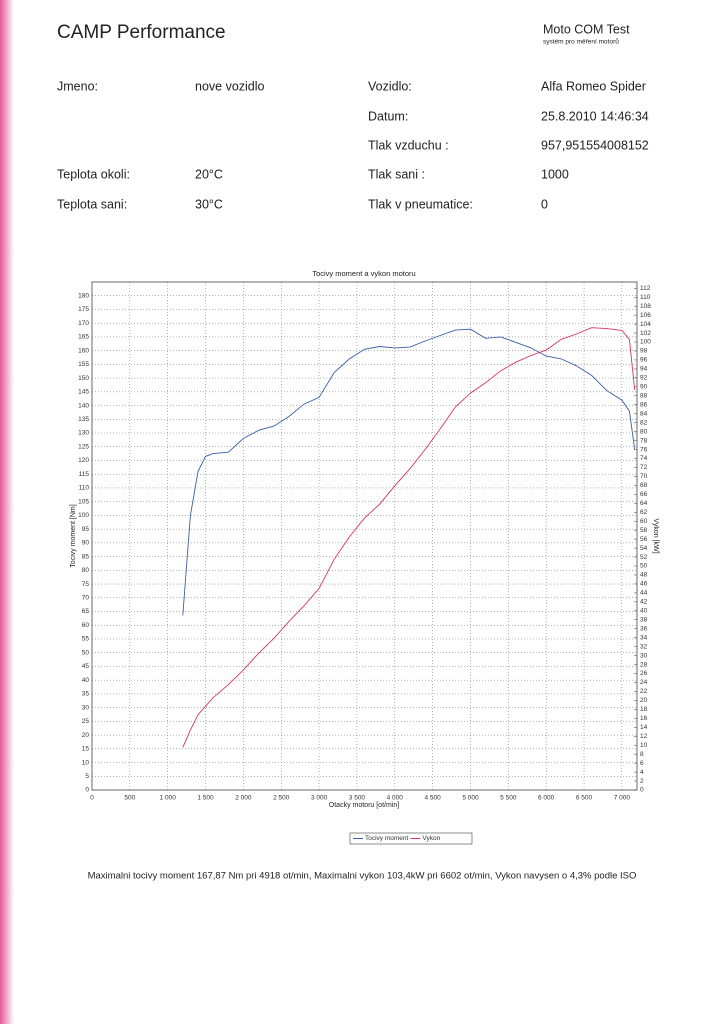  What do you see at coordinates (642, 754) in the screenshot?
I see `y2-tick-label: 8` at bounding box center [642, 754].